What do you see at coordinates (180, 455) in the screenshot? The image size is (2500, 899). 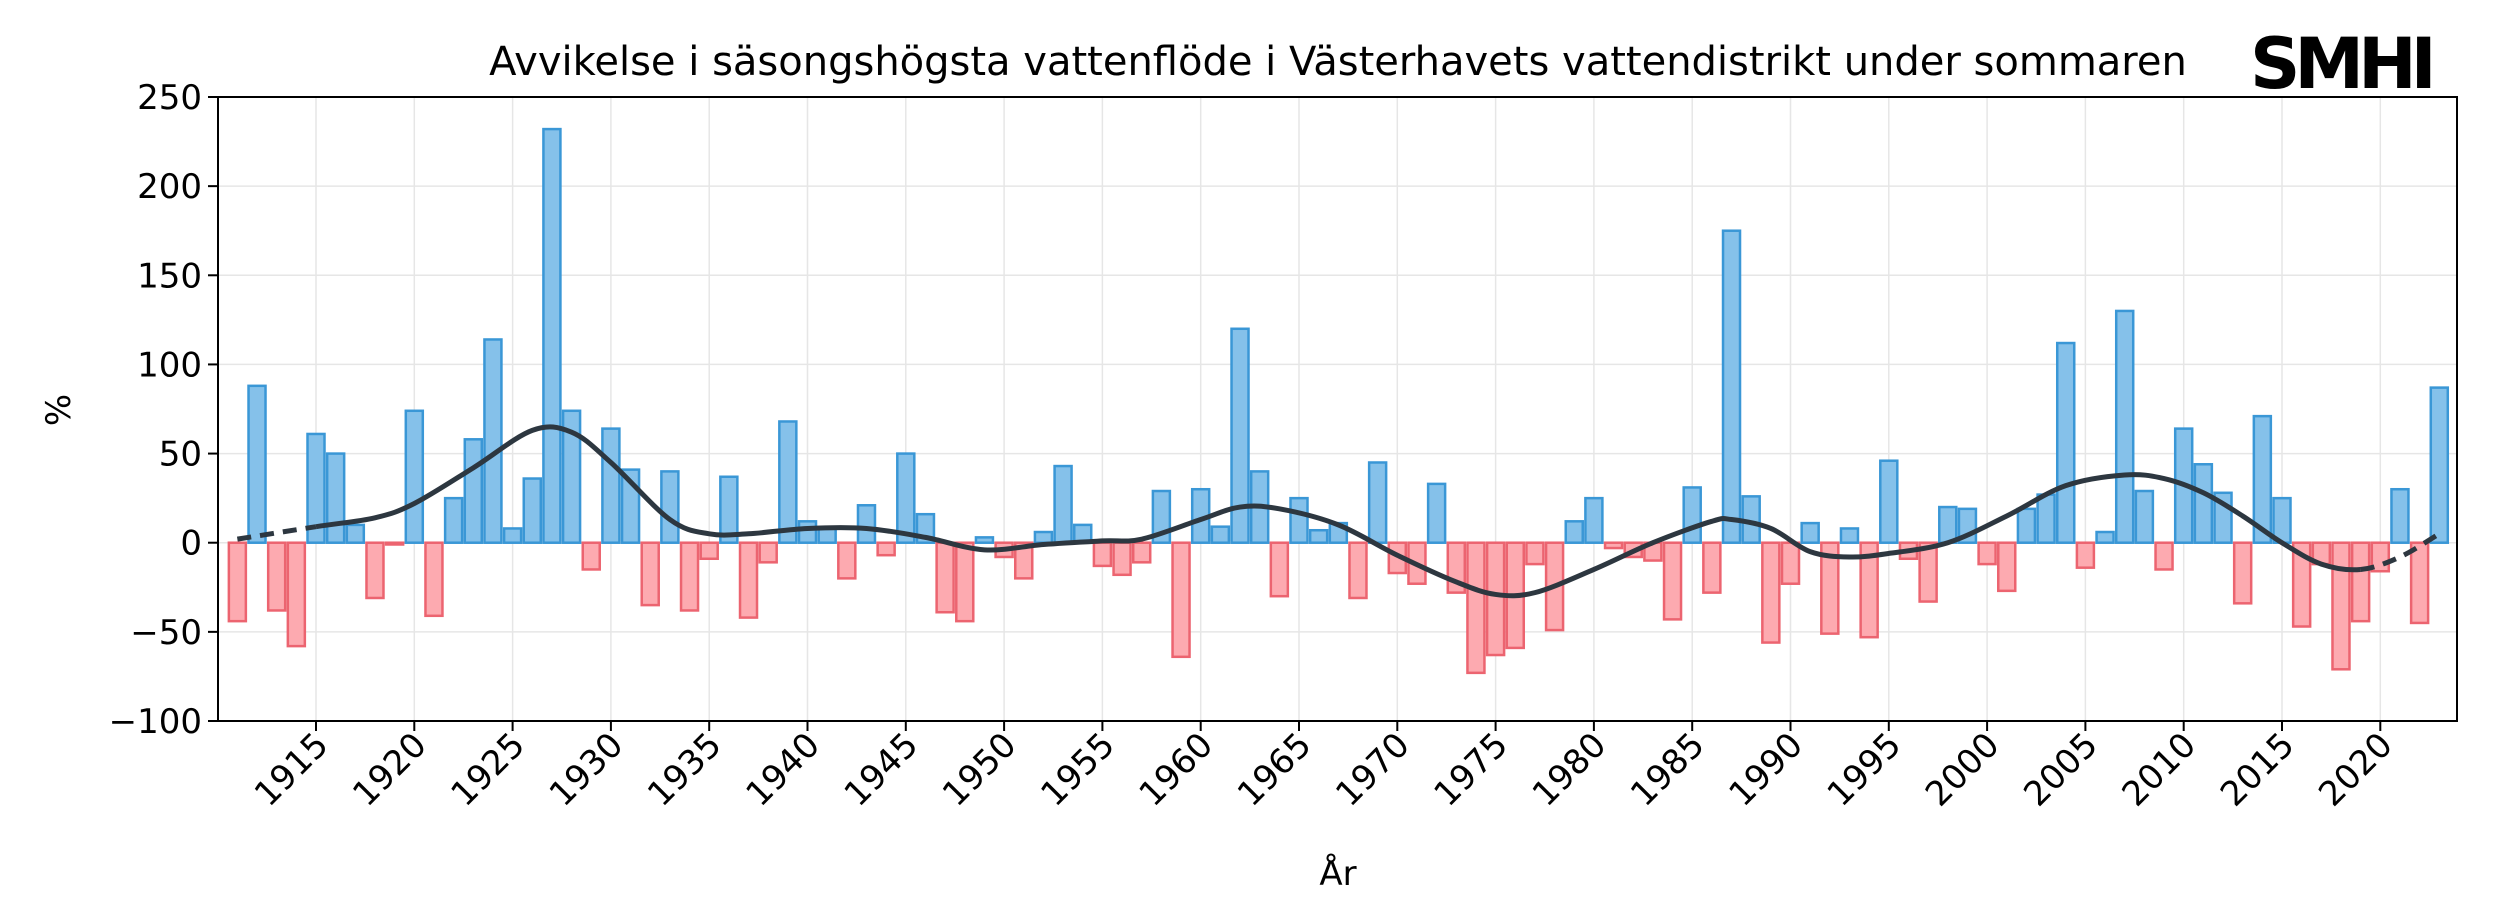 I see `y-tick-label: 50` at bounding box center [180, 455].